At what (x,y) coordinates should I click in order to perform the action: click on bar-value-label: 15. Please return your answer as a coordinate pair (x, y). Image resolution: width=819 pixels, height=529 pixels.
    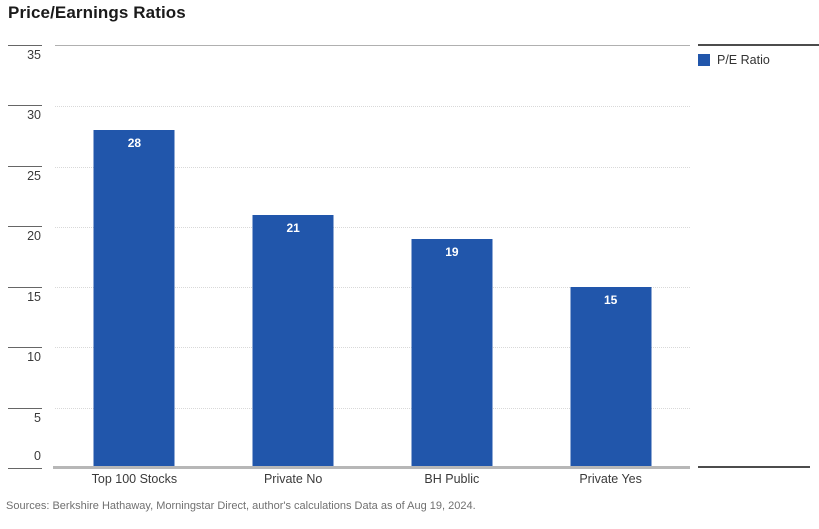
    Looking at the image, I should click on (610, 300).